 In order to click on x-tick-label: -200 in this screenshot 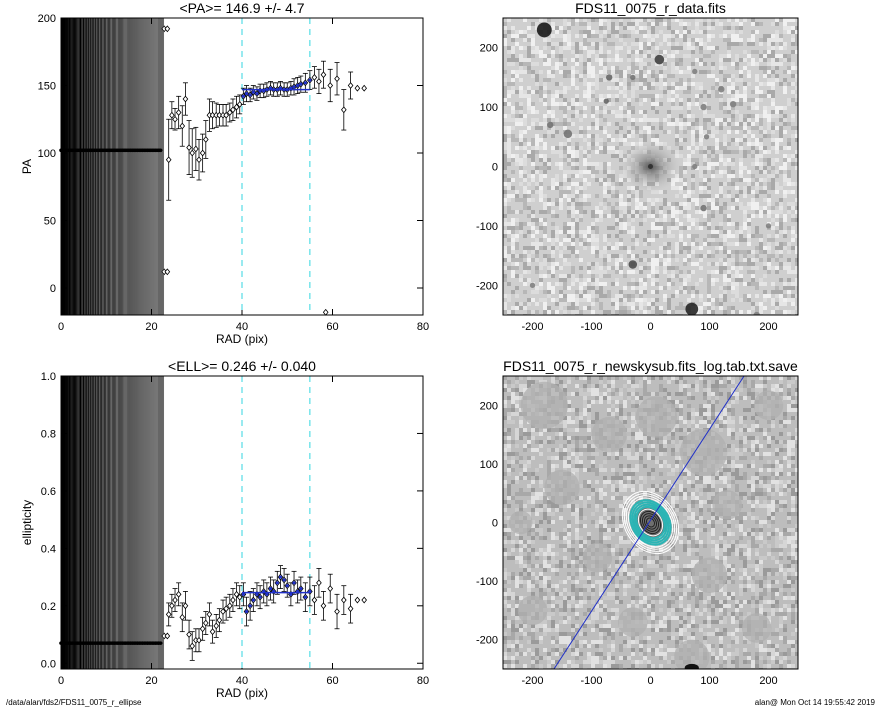, I will do `click(532, 681)`.